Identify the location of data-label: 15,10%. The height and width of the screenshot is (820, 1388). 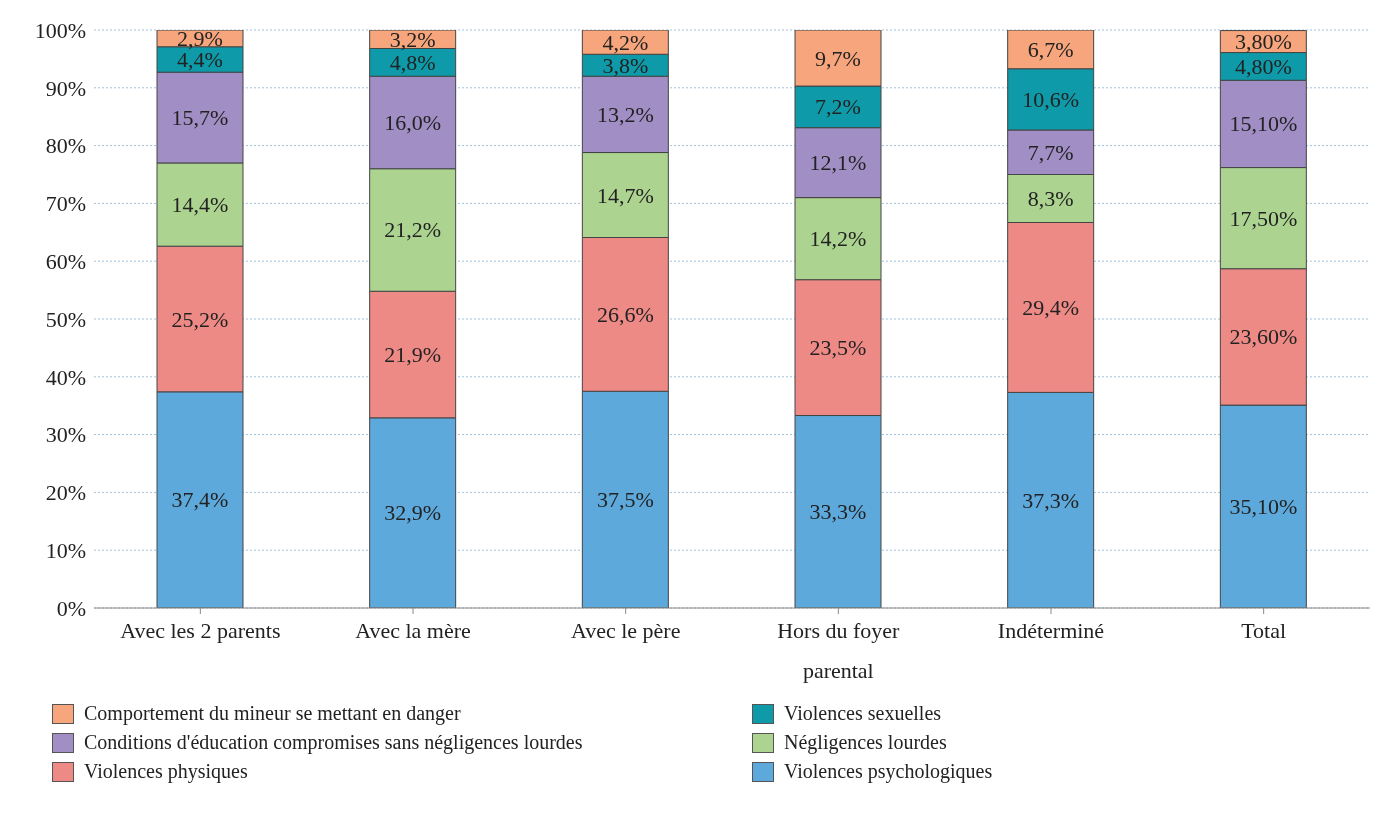
(1263, 124).